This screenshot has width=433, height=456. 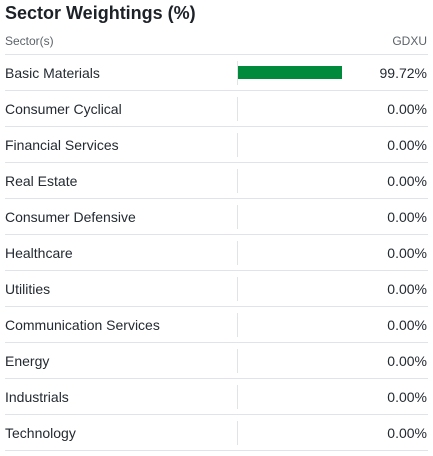 I want to click on table-row: Consumer Cyclical 0.00%, so click(x=216, y=109).